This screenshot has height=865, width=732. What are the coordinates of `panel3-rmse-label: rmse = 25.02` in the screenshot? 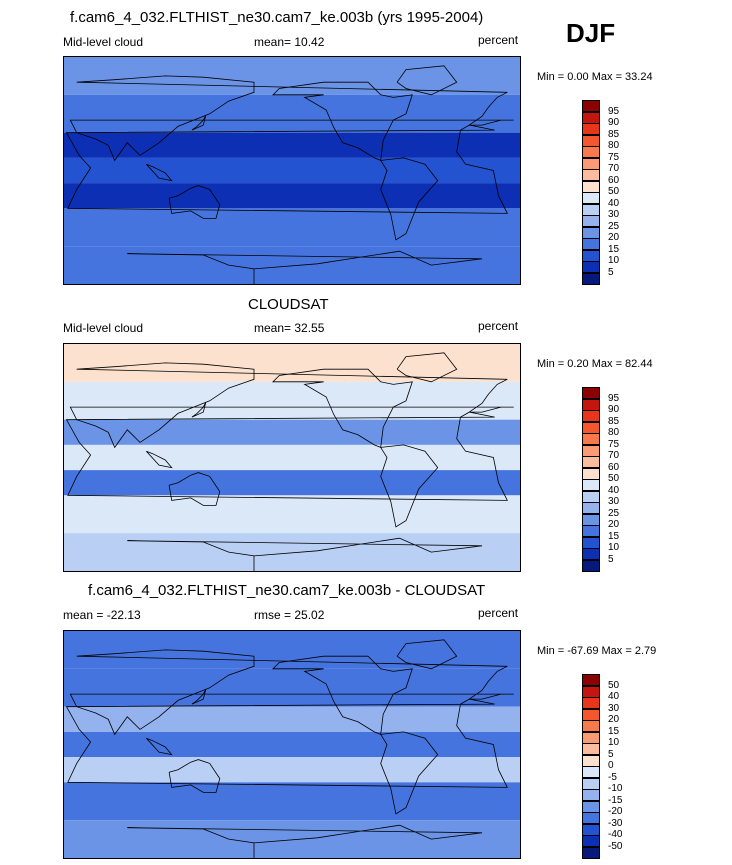 It's located at (289, 615).